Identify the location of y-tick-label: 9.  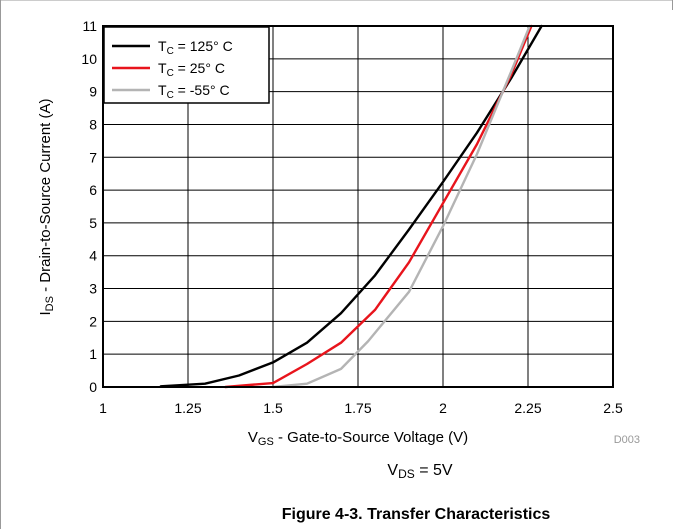
(93, 92).